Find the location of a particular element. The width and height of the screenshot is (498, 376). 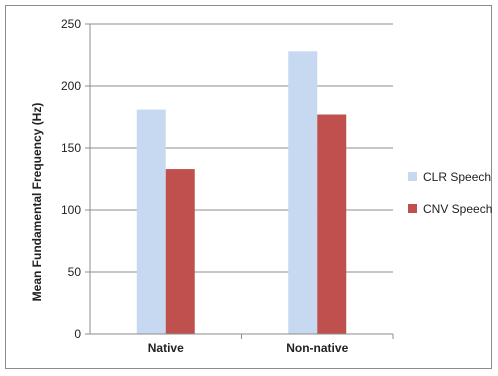

legend-swatch-clr-speech is located at coordinates (412, 176).